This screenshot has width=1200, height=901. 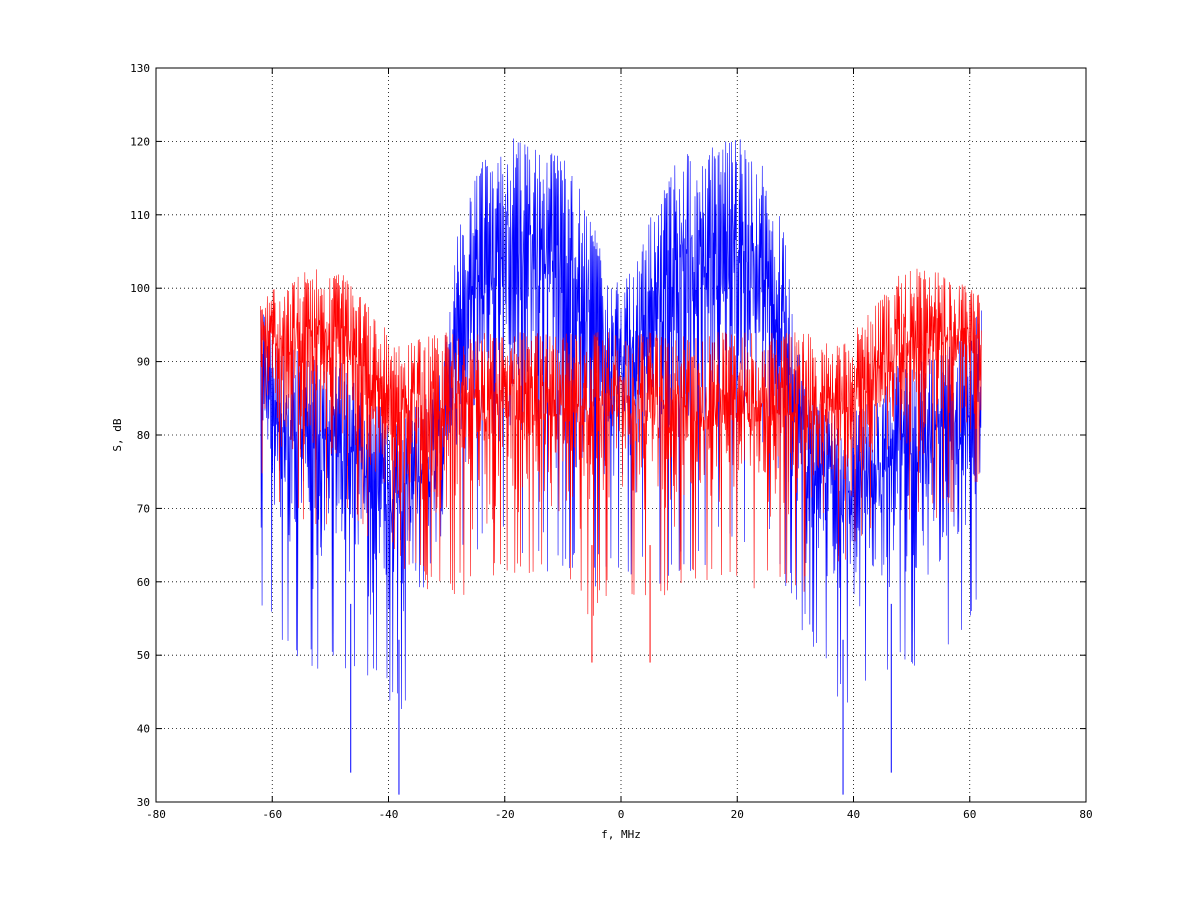 What do you see at coordinates (143, 508) in the screenshot?
I see `y-tick-label: 70` at bounding box center [143, 508].